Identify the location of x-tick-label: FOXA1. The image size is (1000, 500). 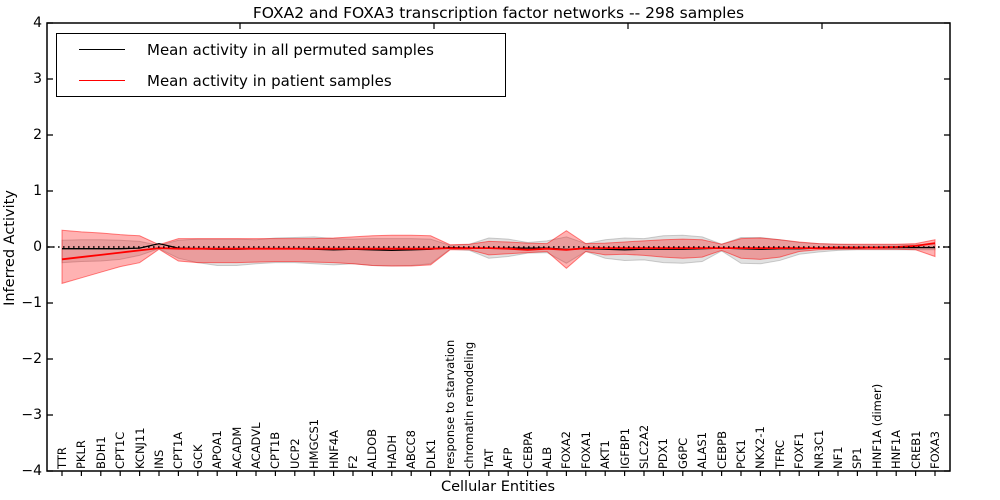
(585, 450).